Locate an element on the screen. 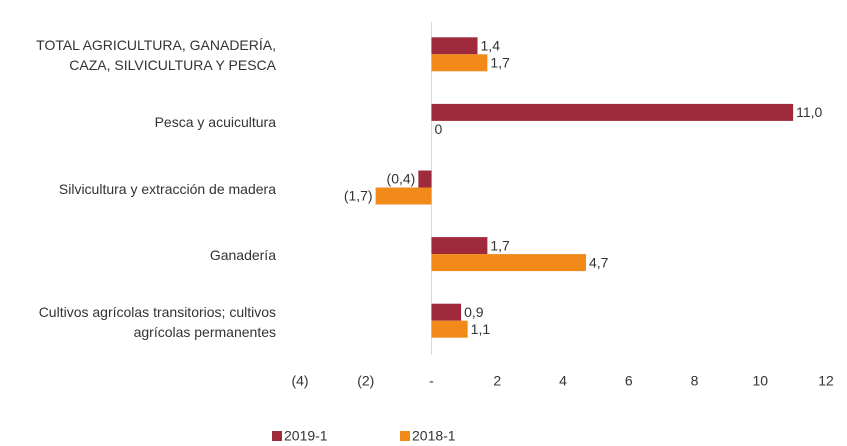  y-tick-label: Silvicultura y extracción de madera is located at coordinates (167, 188).